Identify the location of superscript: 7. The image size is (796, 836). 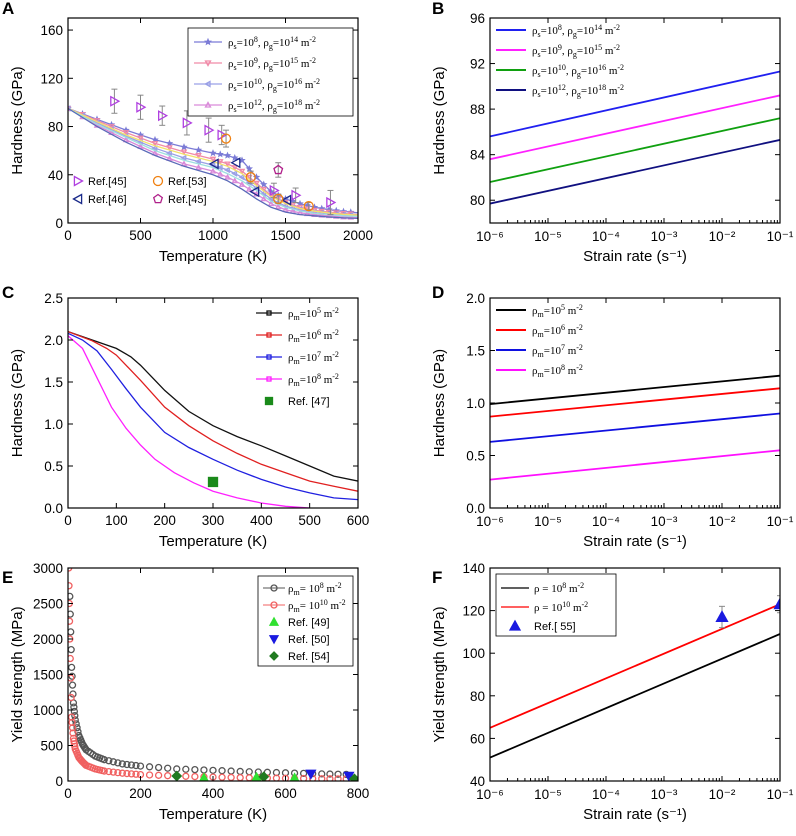
(563, 347).